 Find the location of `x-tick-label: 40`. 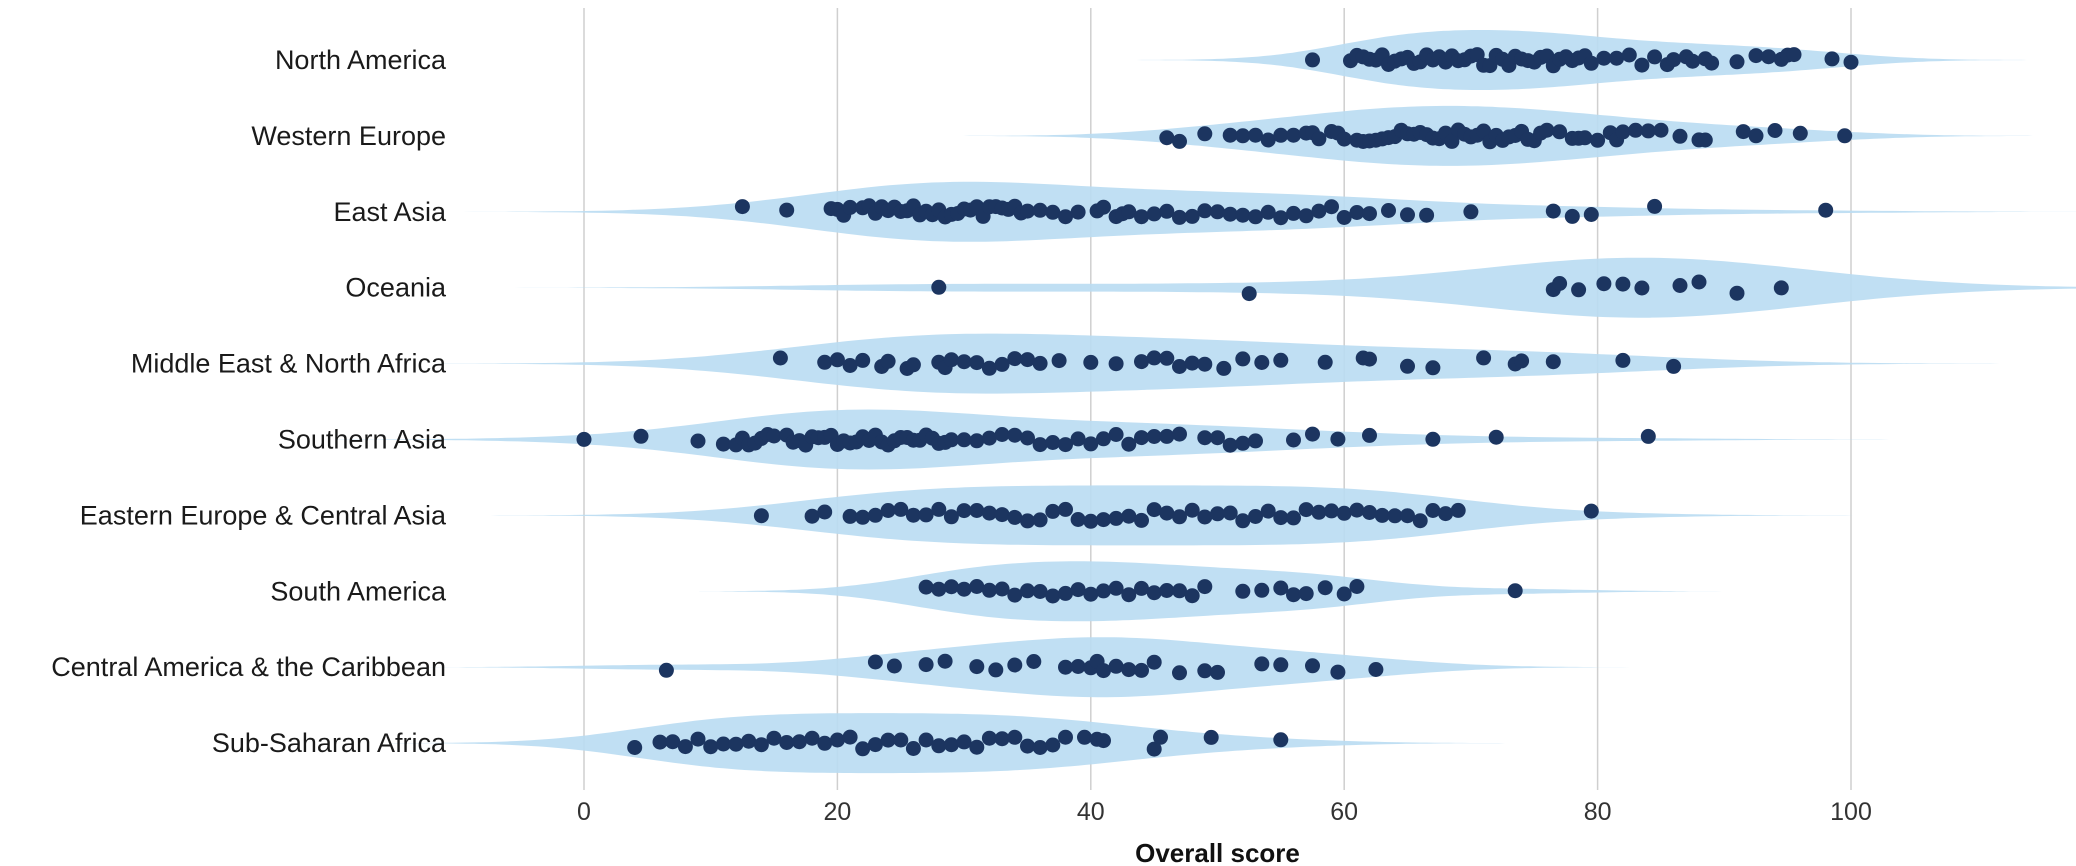

x-tick-label: 40 is located at coordinates (1091, 812).